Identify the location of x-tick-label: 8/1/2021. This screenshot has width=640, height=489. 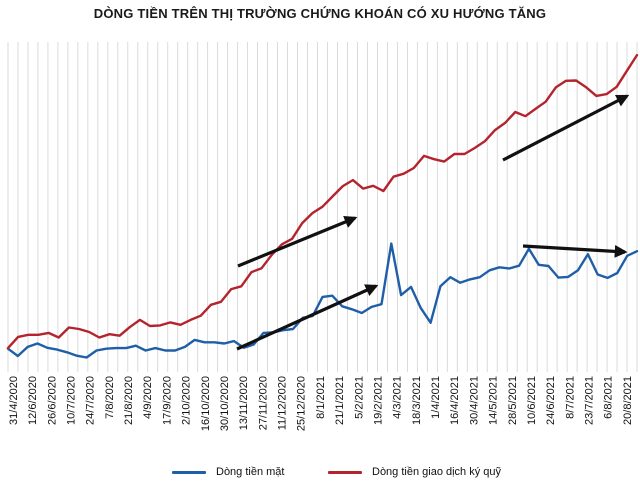
(321, 397).